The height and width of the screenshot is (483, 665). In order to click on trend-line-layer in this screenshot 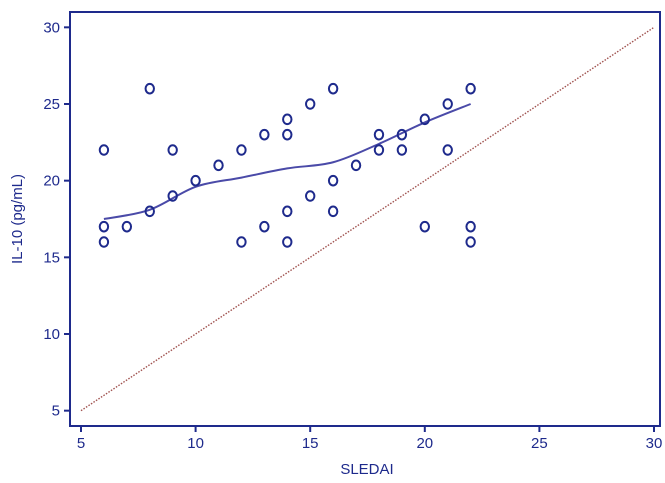, I will do `click(287, 161)`.